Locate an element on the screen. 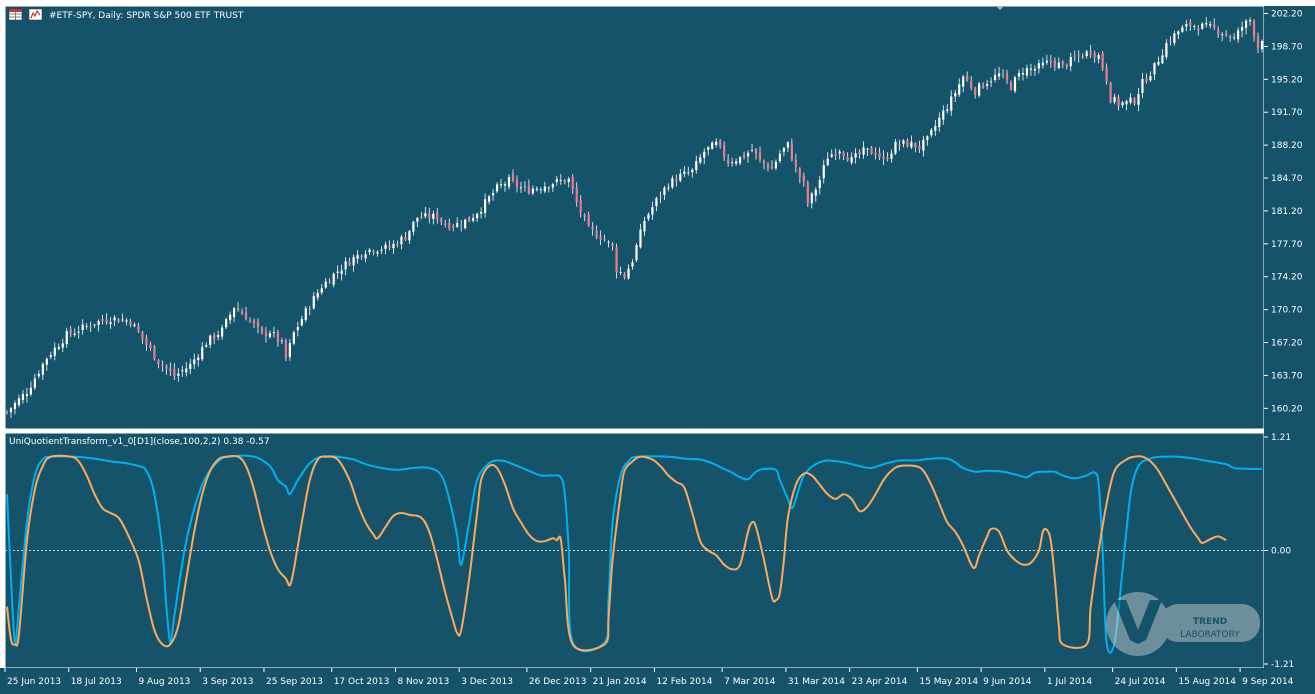 The height and width of the screenshot is (694, 1315). time-tick-label: 3 Sep 2013 is located at coordinates (227, 682).